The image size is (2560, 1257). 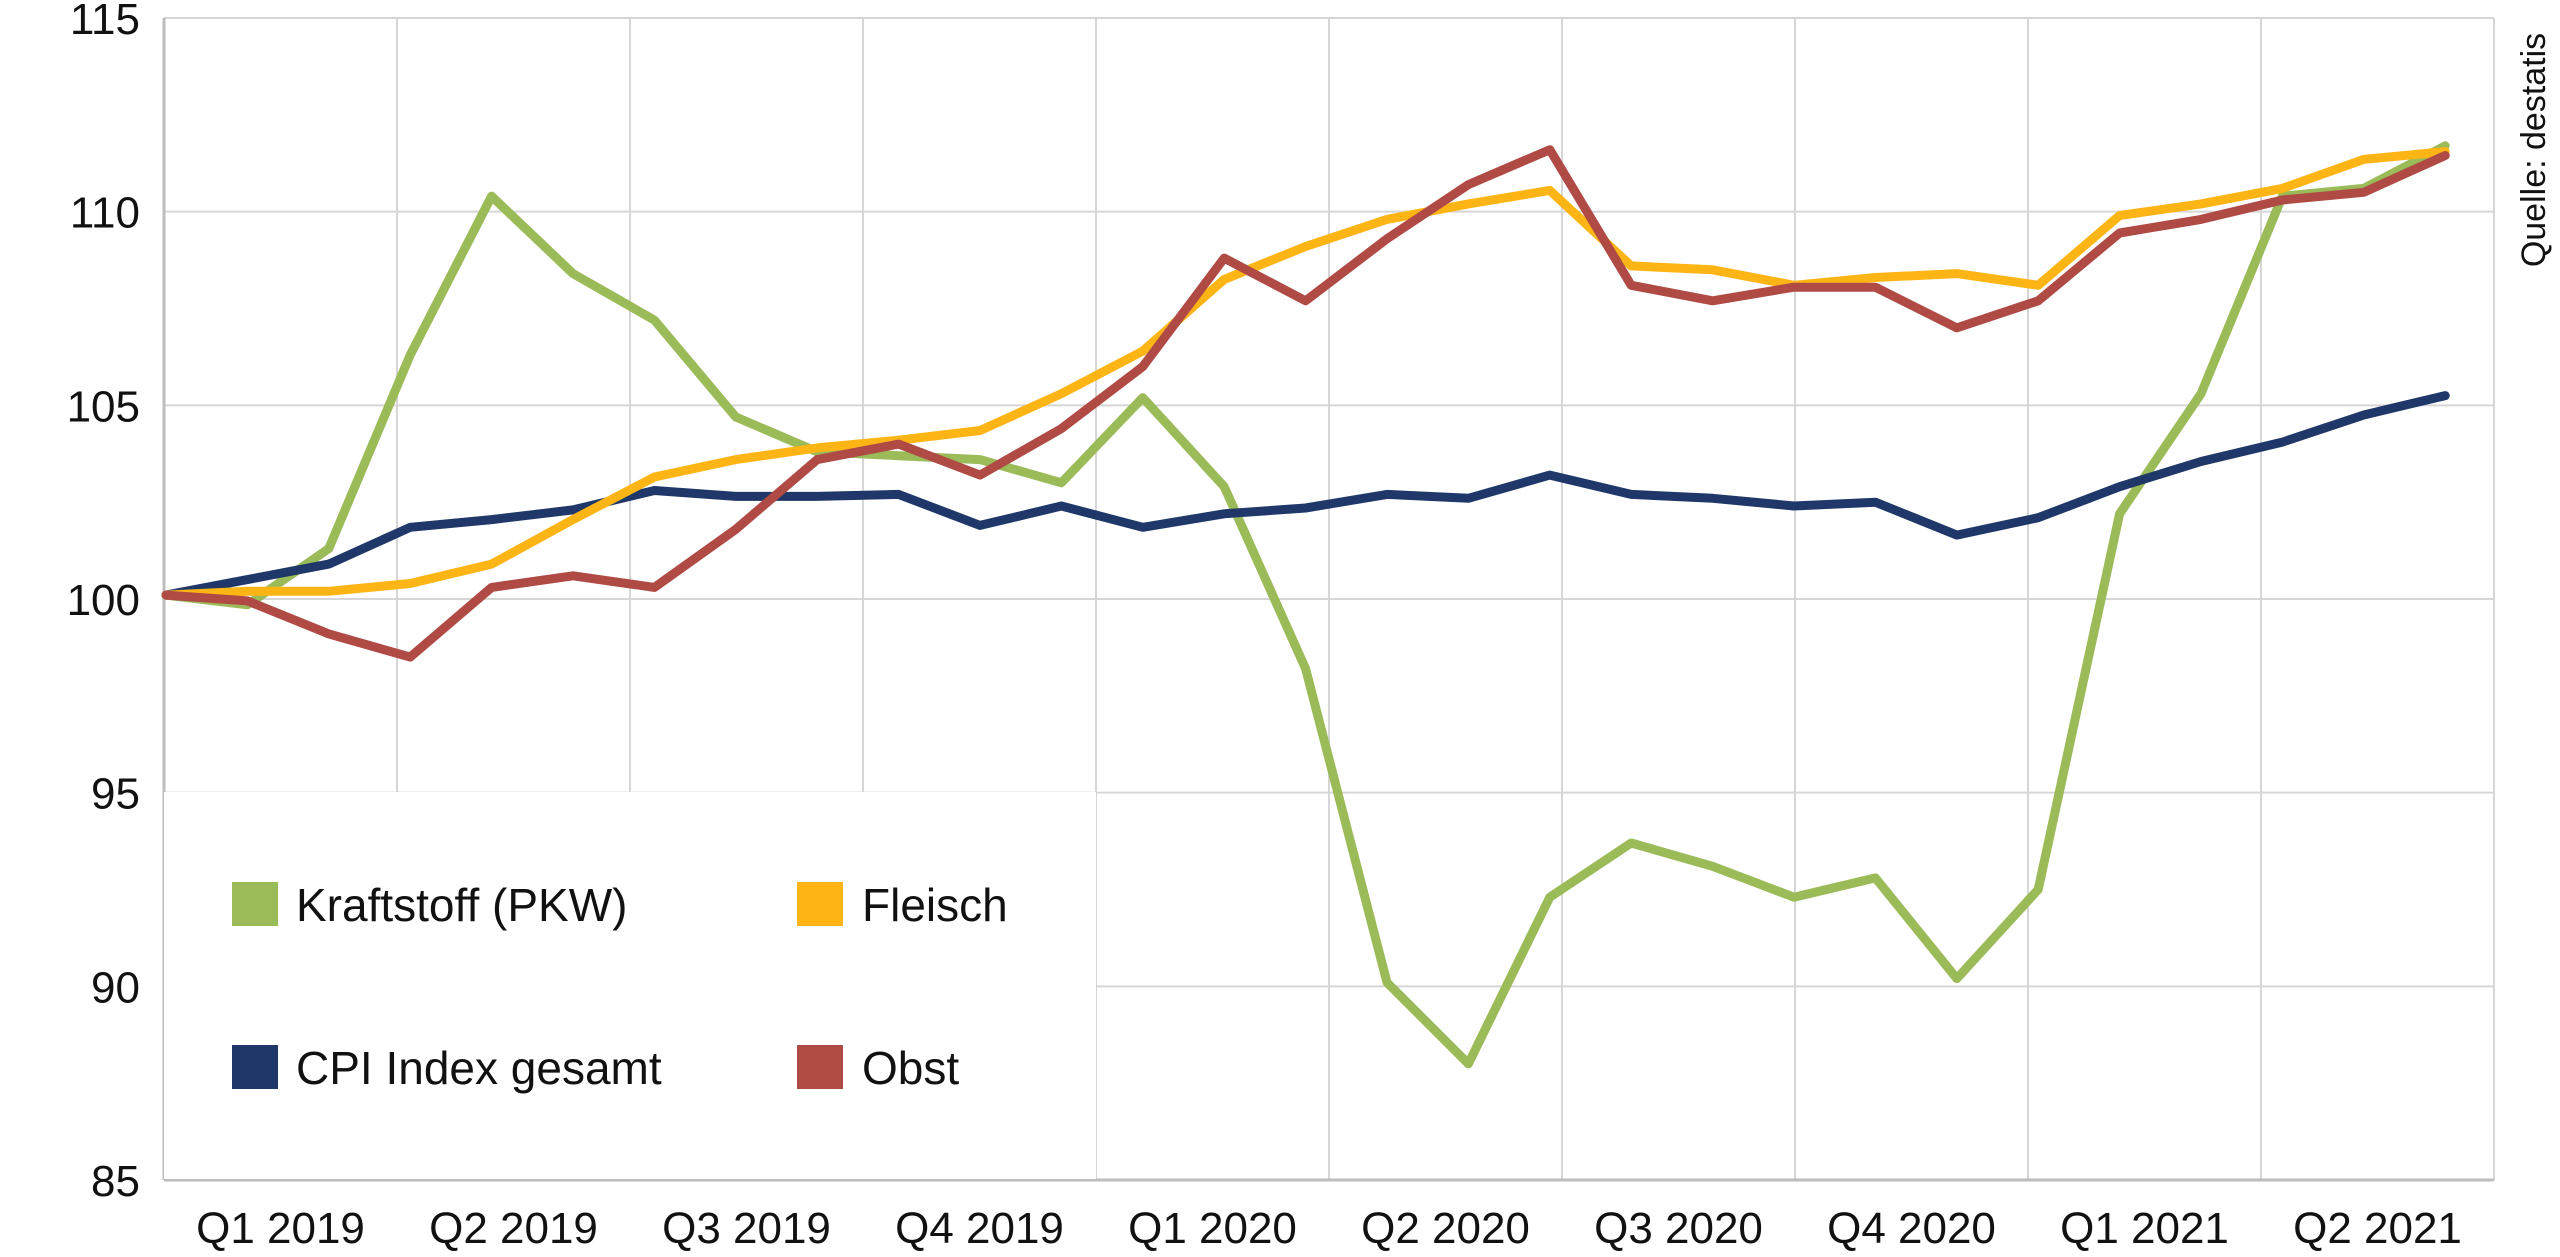 What do you see at coordinates (1911, 1228) in the screenshot?
I see `x-tick-label: Q4 2020` at bounding box center [1911, 1228].